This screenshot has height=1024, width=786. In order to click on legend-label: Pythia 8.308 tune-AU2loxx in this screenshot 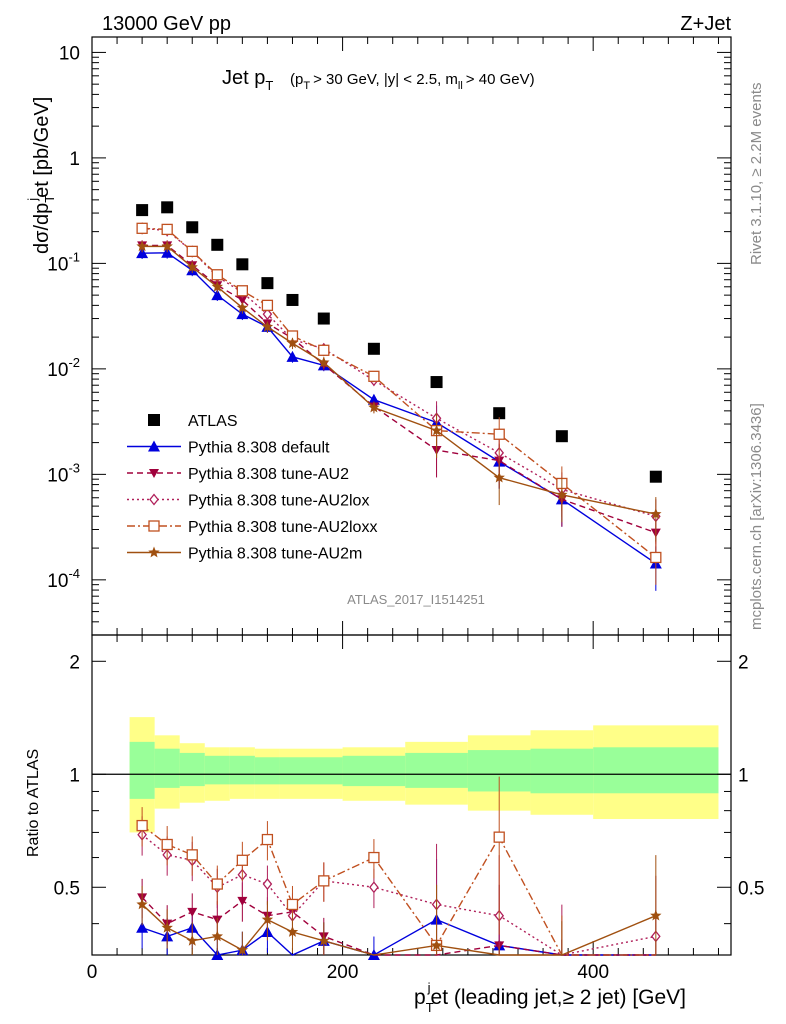, I will do `click(282, 527)`.